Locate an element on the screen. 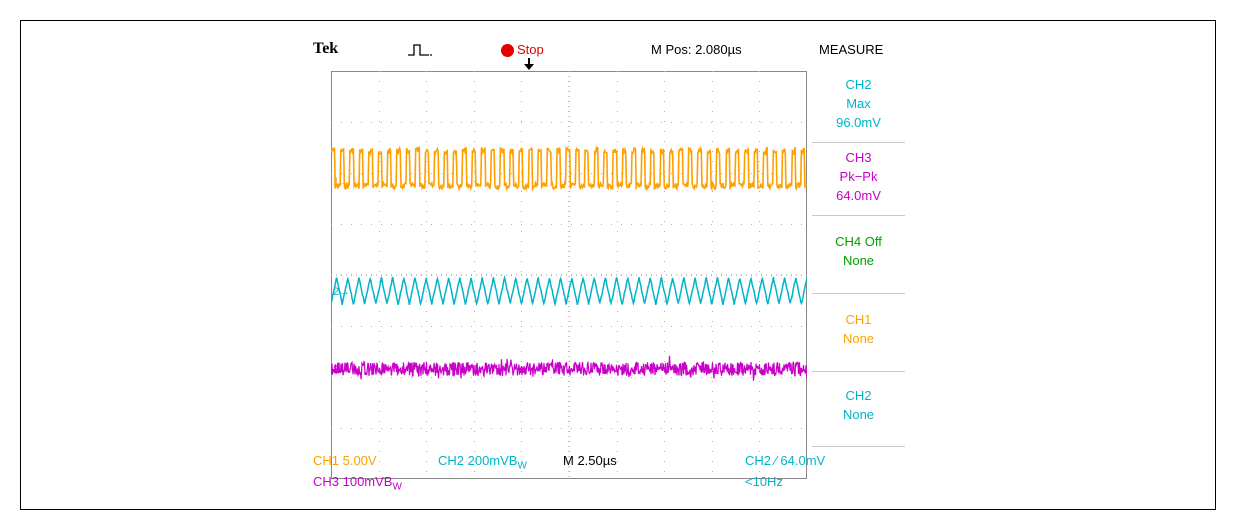 This screenshot has height=529, width=1239. ch1-trace is located at coordinates (569, 169).